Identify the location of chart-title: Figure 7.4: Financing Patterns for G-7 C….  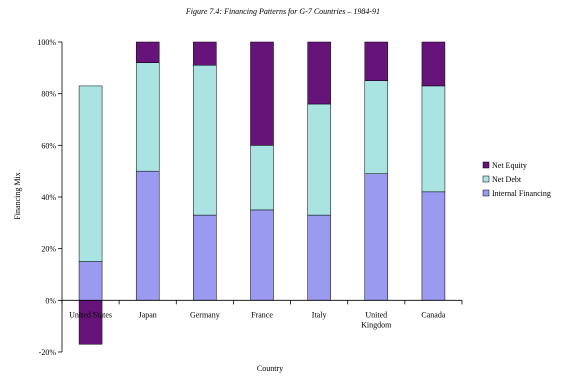
(282, 11).